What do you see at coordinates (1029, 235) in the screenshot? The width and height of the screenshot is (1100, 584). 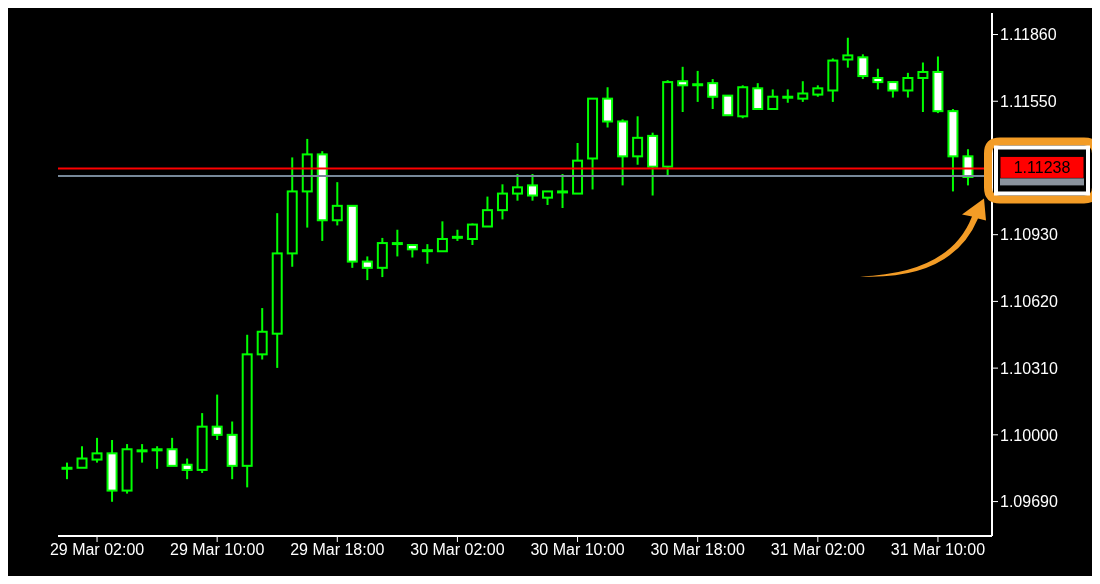 I see `y-tick-label: 1.10930` at bounding box center [1029, 235].